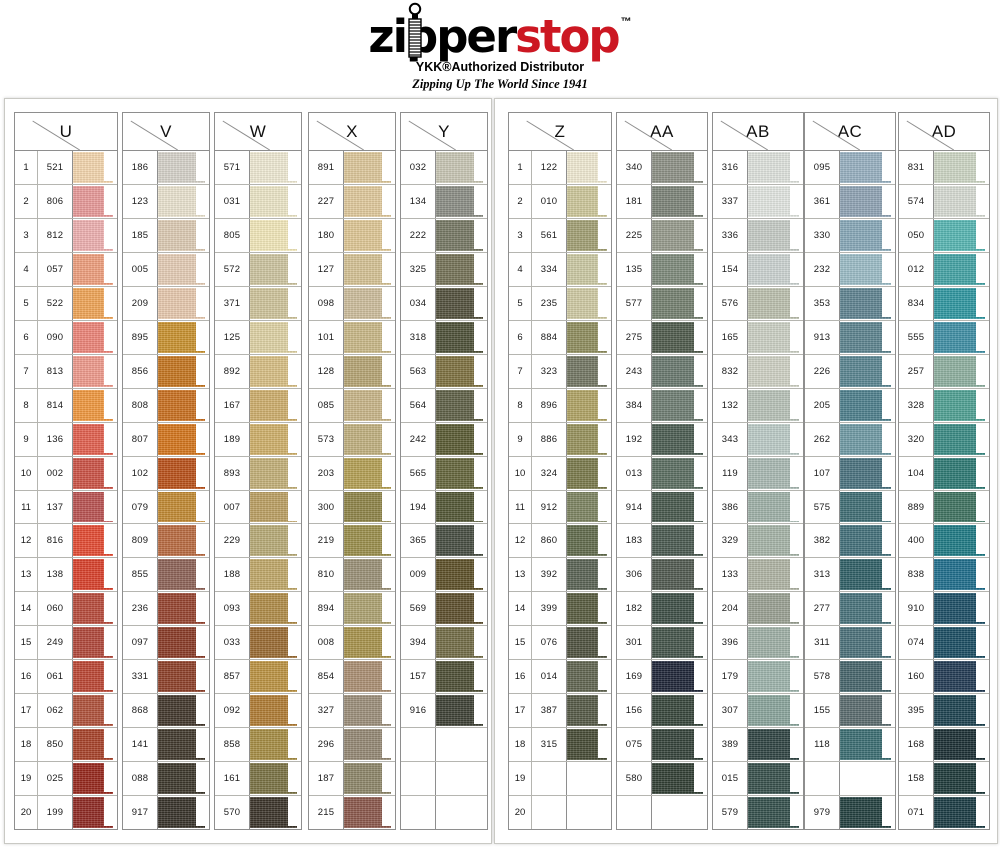 Image resolution: width=1000 pixels, height=849 pixels. What do you see at coordinates (662, 303) in the screenshot?
I see `table-row: 577` at bounding box center [662, 303].